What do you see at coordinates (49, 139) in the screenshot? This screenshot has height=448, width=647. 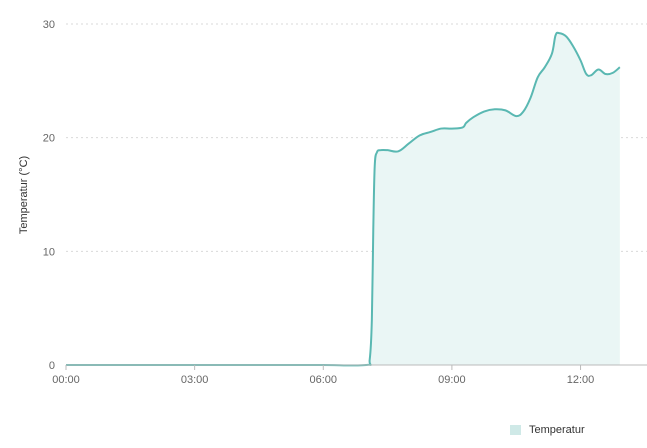 I see `y-tick-label: 20` at bounding box center [49, 139].